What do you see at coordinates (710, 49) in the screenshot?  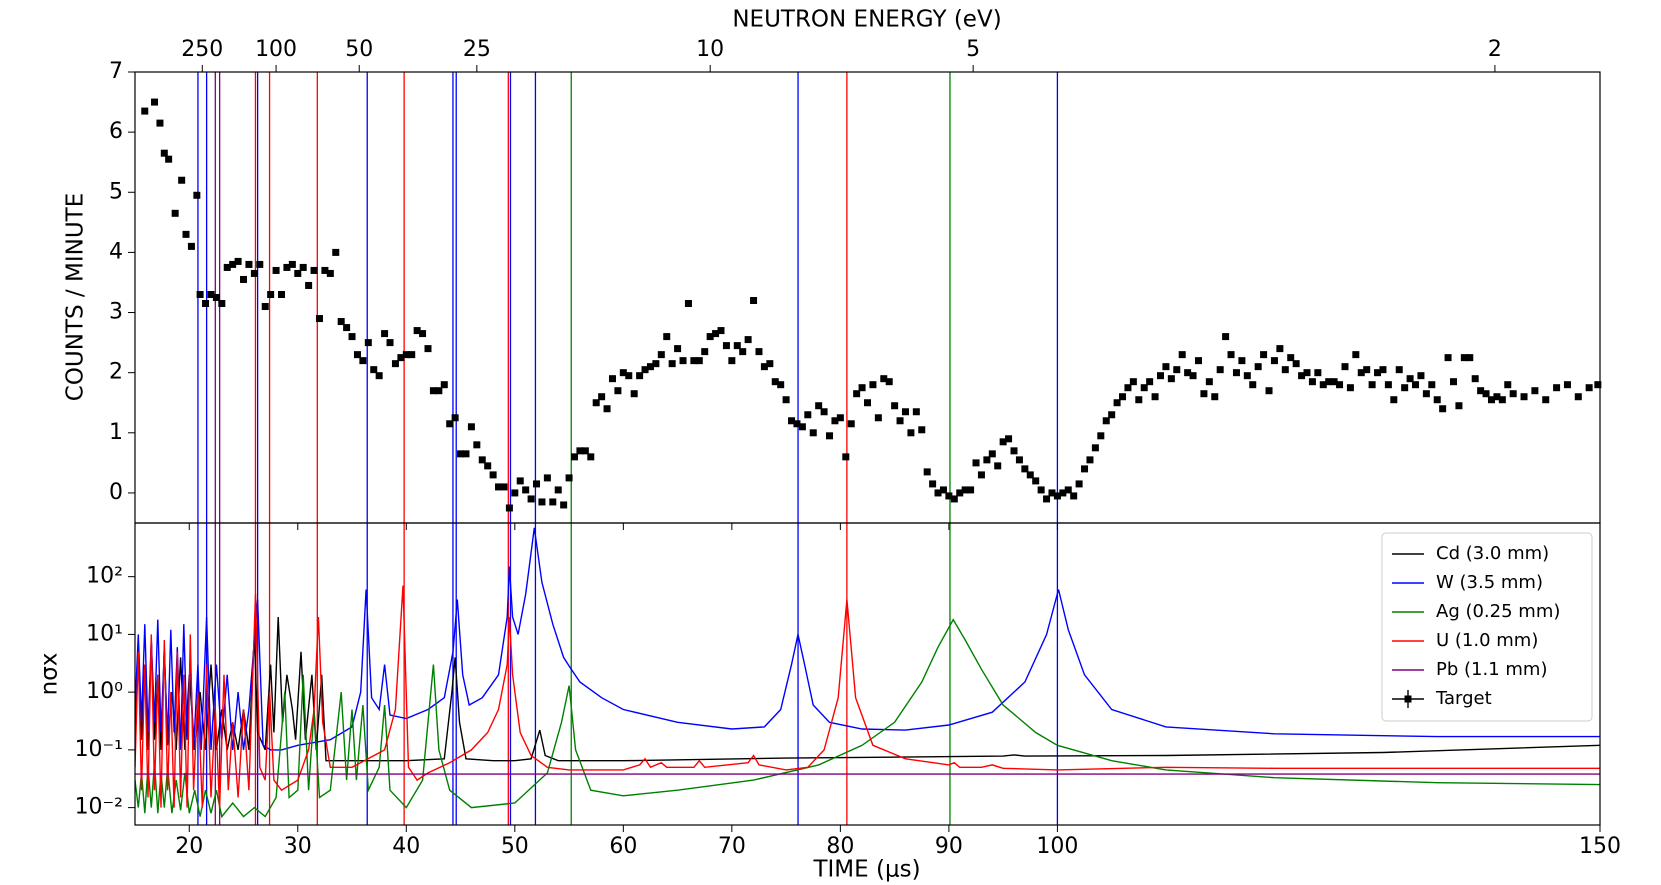 I see `x2-tick-label: 10` at bounding box center [710, 49].